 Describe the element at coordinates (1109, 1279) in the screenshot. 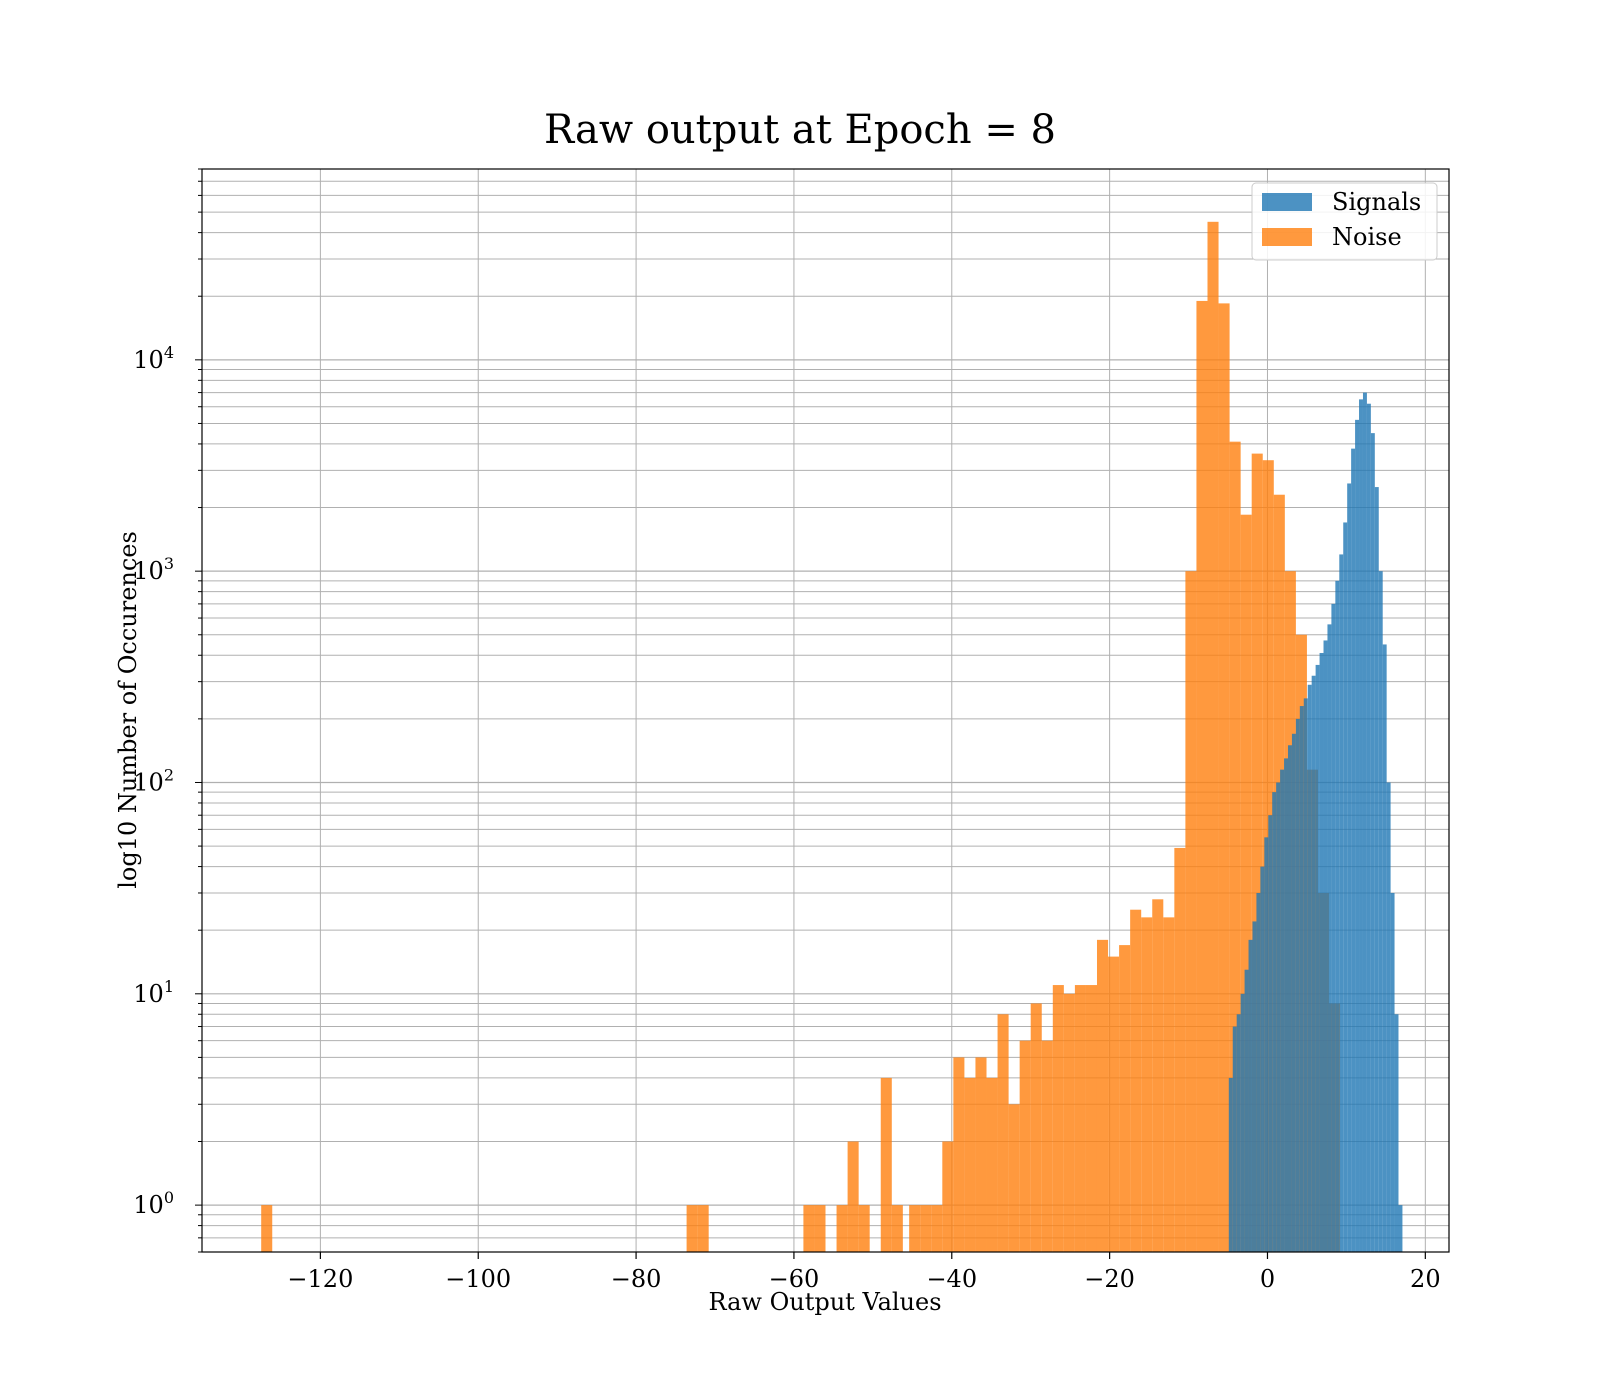

I see `x-tick-label: −20` at that location.